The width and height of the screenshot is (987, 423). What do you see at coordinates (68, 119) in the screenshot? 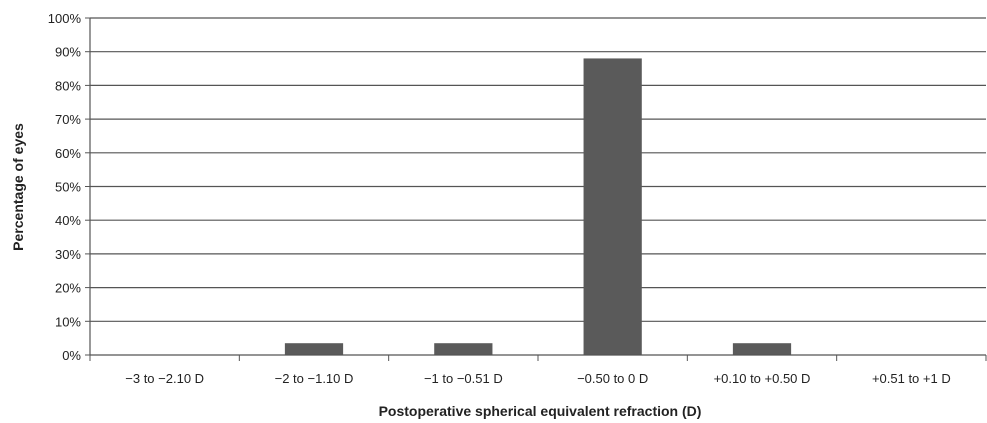
I see `y-tick-label: 70%` at bounding box center [68, 119].